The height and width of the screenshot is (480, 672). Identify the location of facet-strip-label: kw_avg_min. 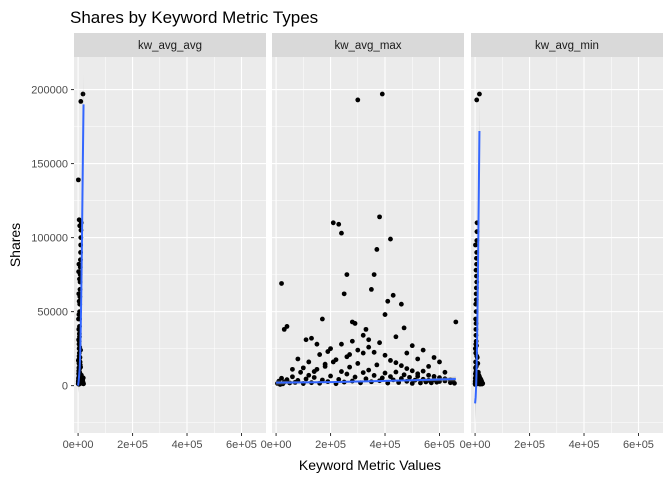
(567, 46).